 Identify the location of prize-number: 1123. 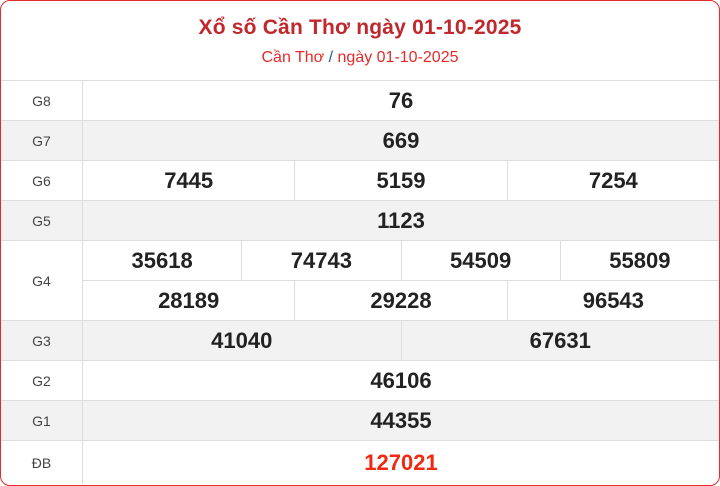
(401, 220).